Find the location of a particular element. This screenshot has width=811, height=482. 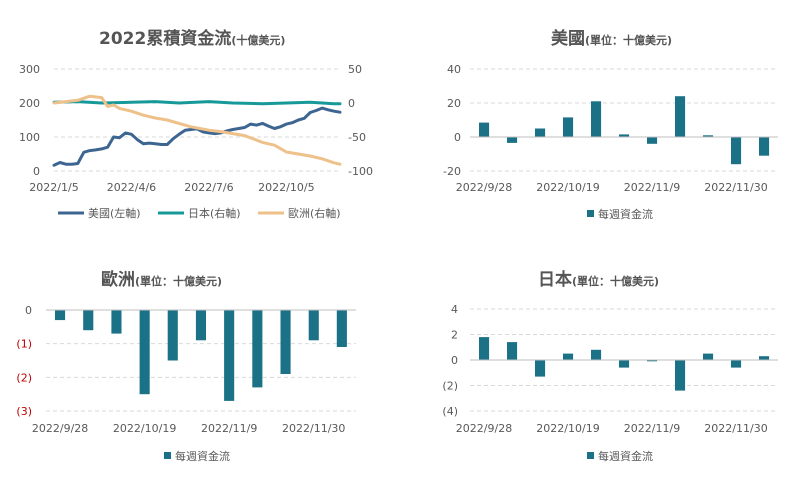

japan-title-unit: (單位：十億美元) is located at coordinates (615, 281).